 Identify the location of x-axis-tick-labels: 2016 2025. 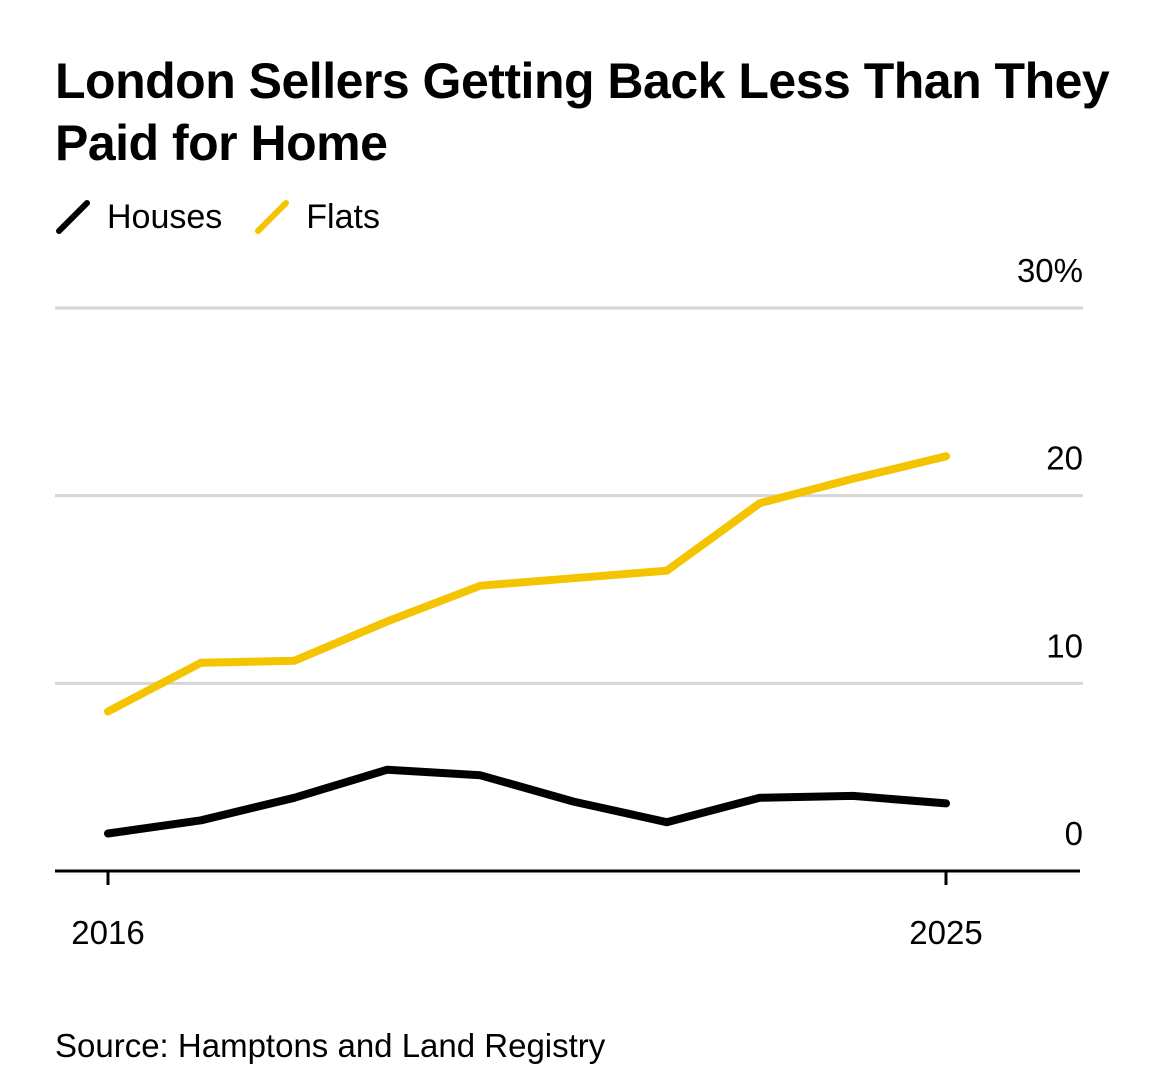
(526, 932).